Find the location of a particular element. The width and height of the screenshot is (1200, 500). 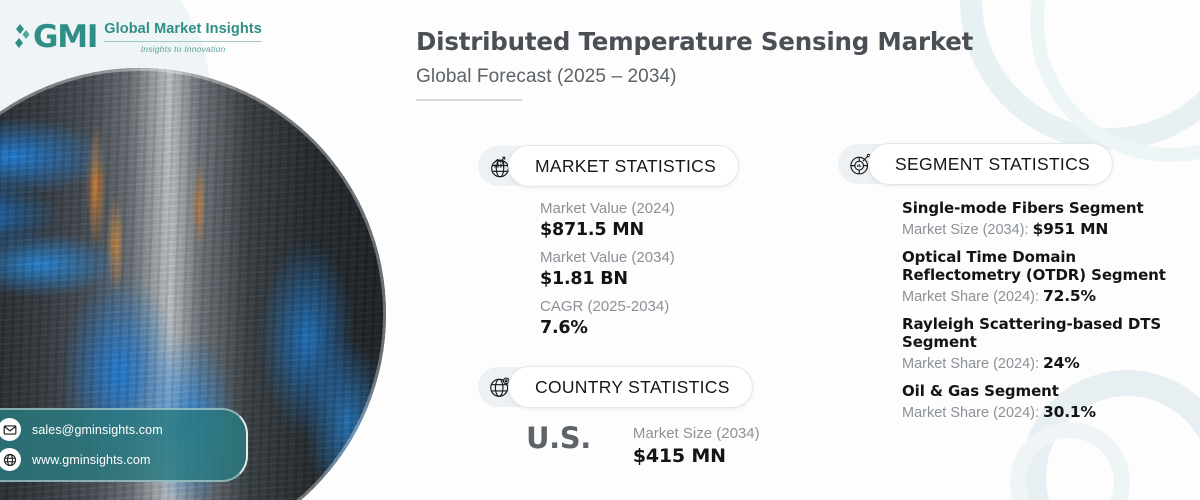

segment-name: Single-mode Fibers Segment is located at coordinates (1023, 208).